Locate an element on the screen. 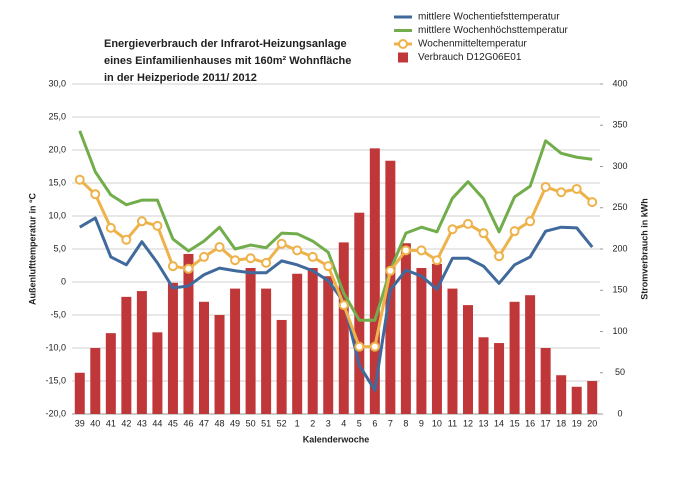  x-tick-label: 50 is located at coordinates (251, 423).